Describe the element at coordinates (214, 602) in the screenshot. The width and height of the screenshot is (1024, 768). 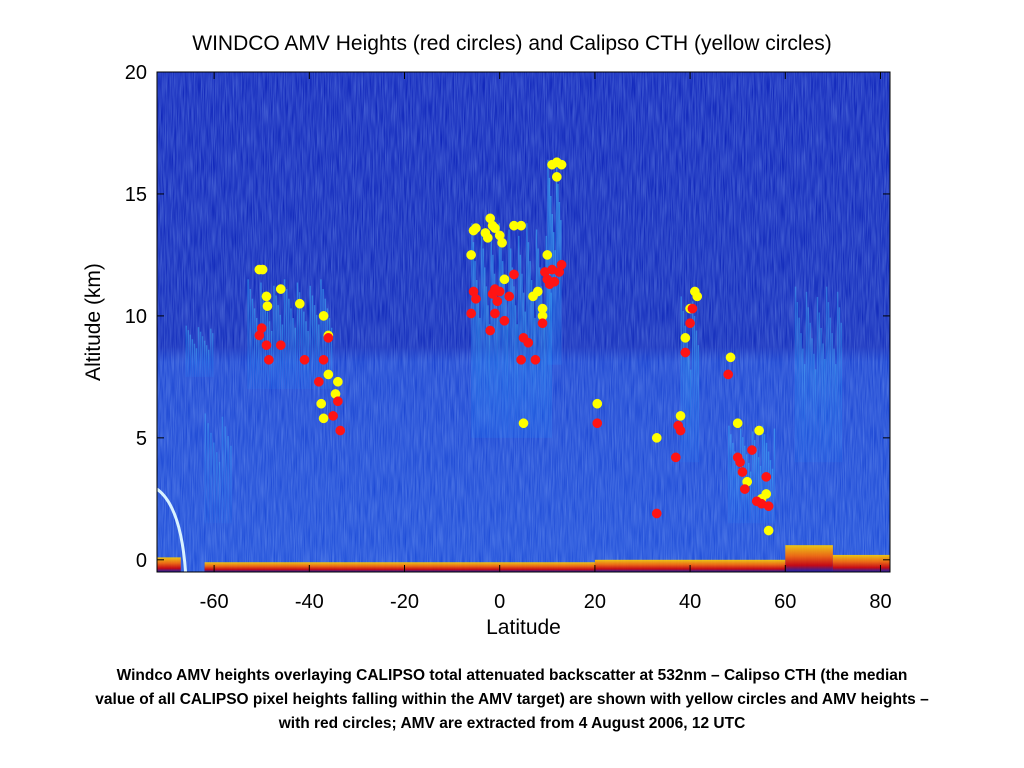
I see `x-tick-label: -60` at that location.